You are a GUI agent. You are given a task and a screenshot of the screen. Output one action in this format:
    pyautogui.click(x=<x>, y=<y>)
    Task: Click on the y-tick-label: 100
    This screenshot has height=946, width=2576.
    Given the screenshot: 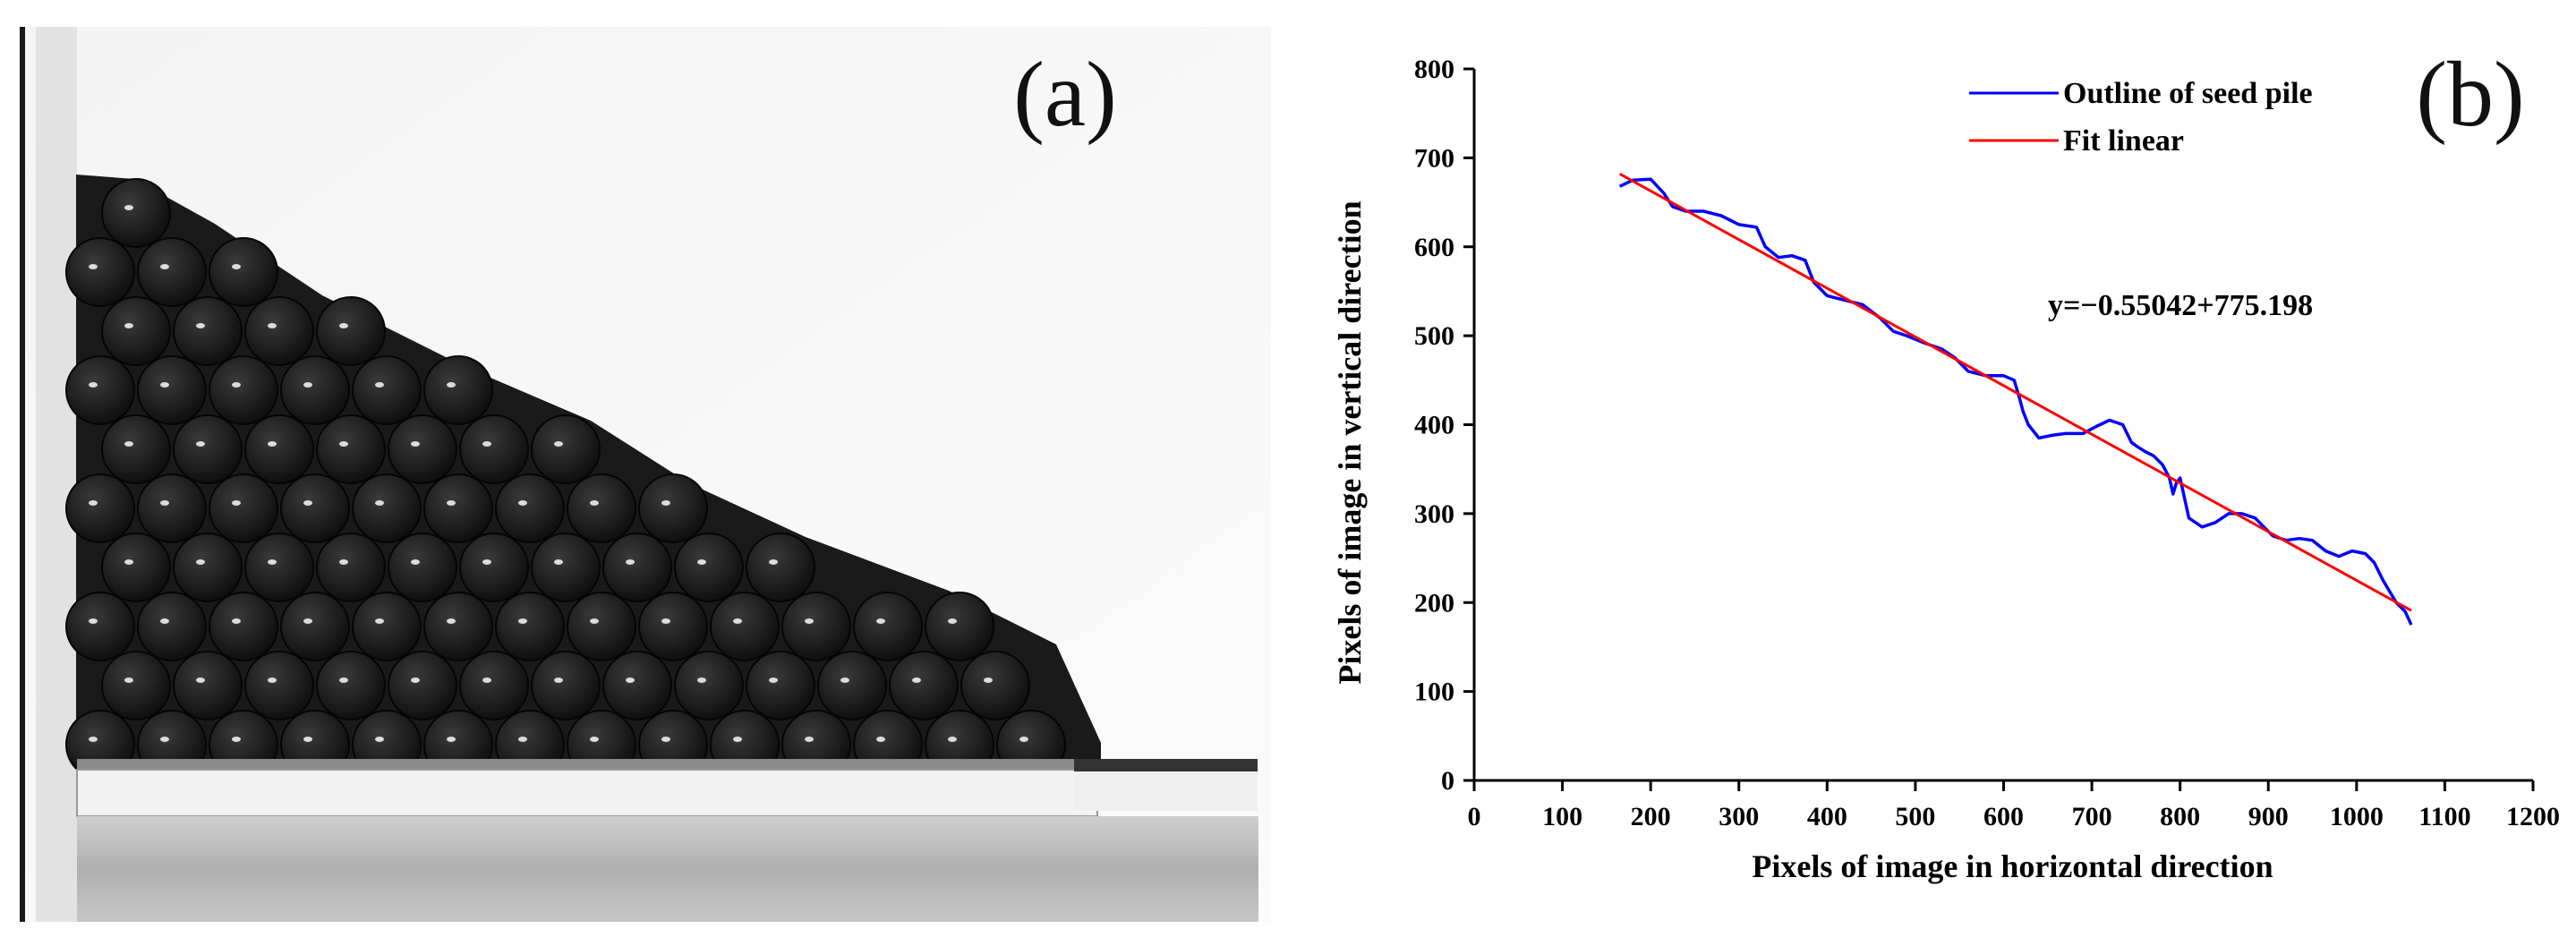 What is the action you would take?
    pyautogui.click(x=1434, y=692)
    